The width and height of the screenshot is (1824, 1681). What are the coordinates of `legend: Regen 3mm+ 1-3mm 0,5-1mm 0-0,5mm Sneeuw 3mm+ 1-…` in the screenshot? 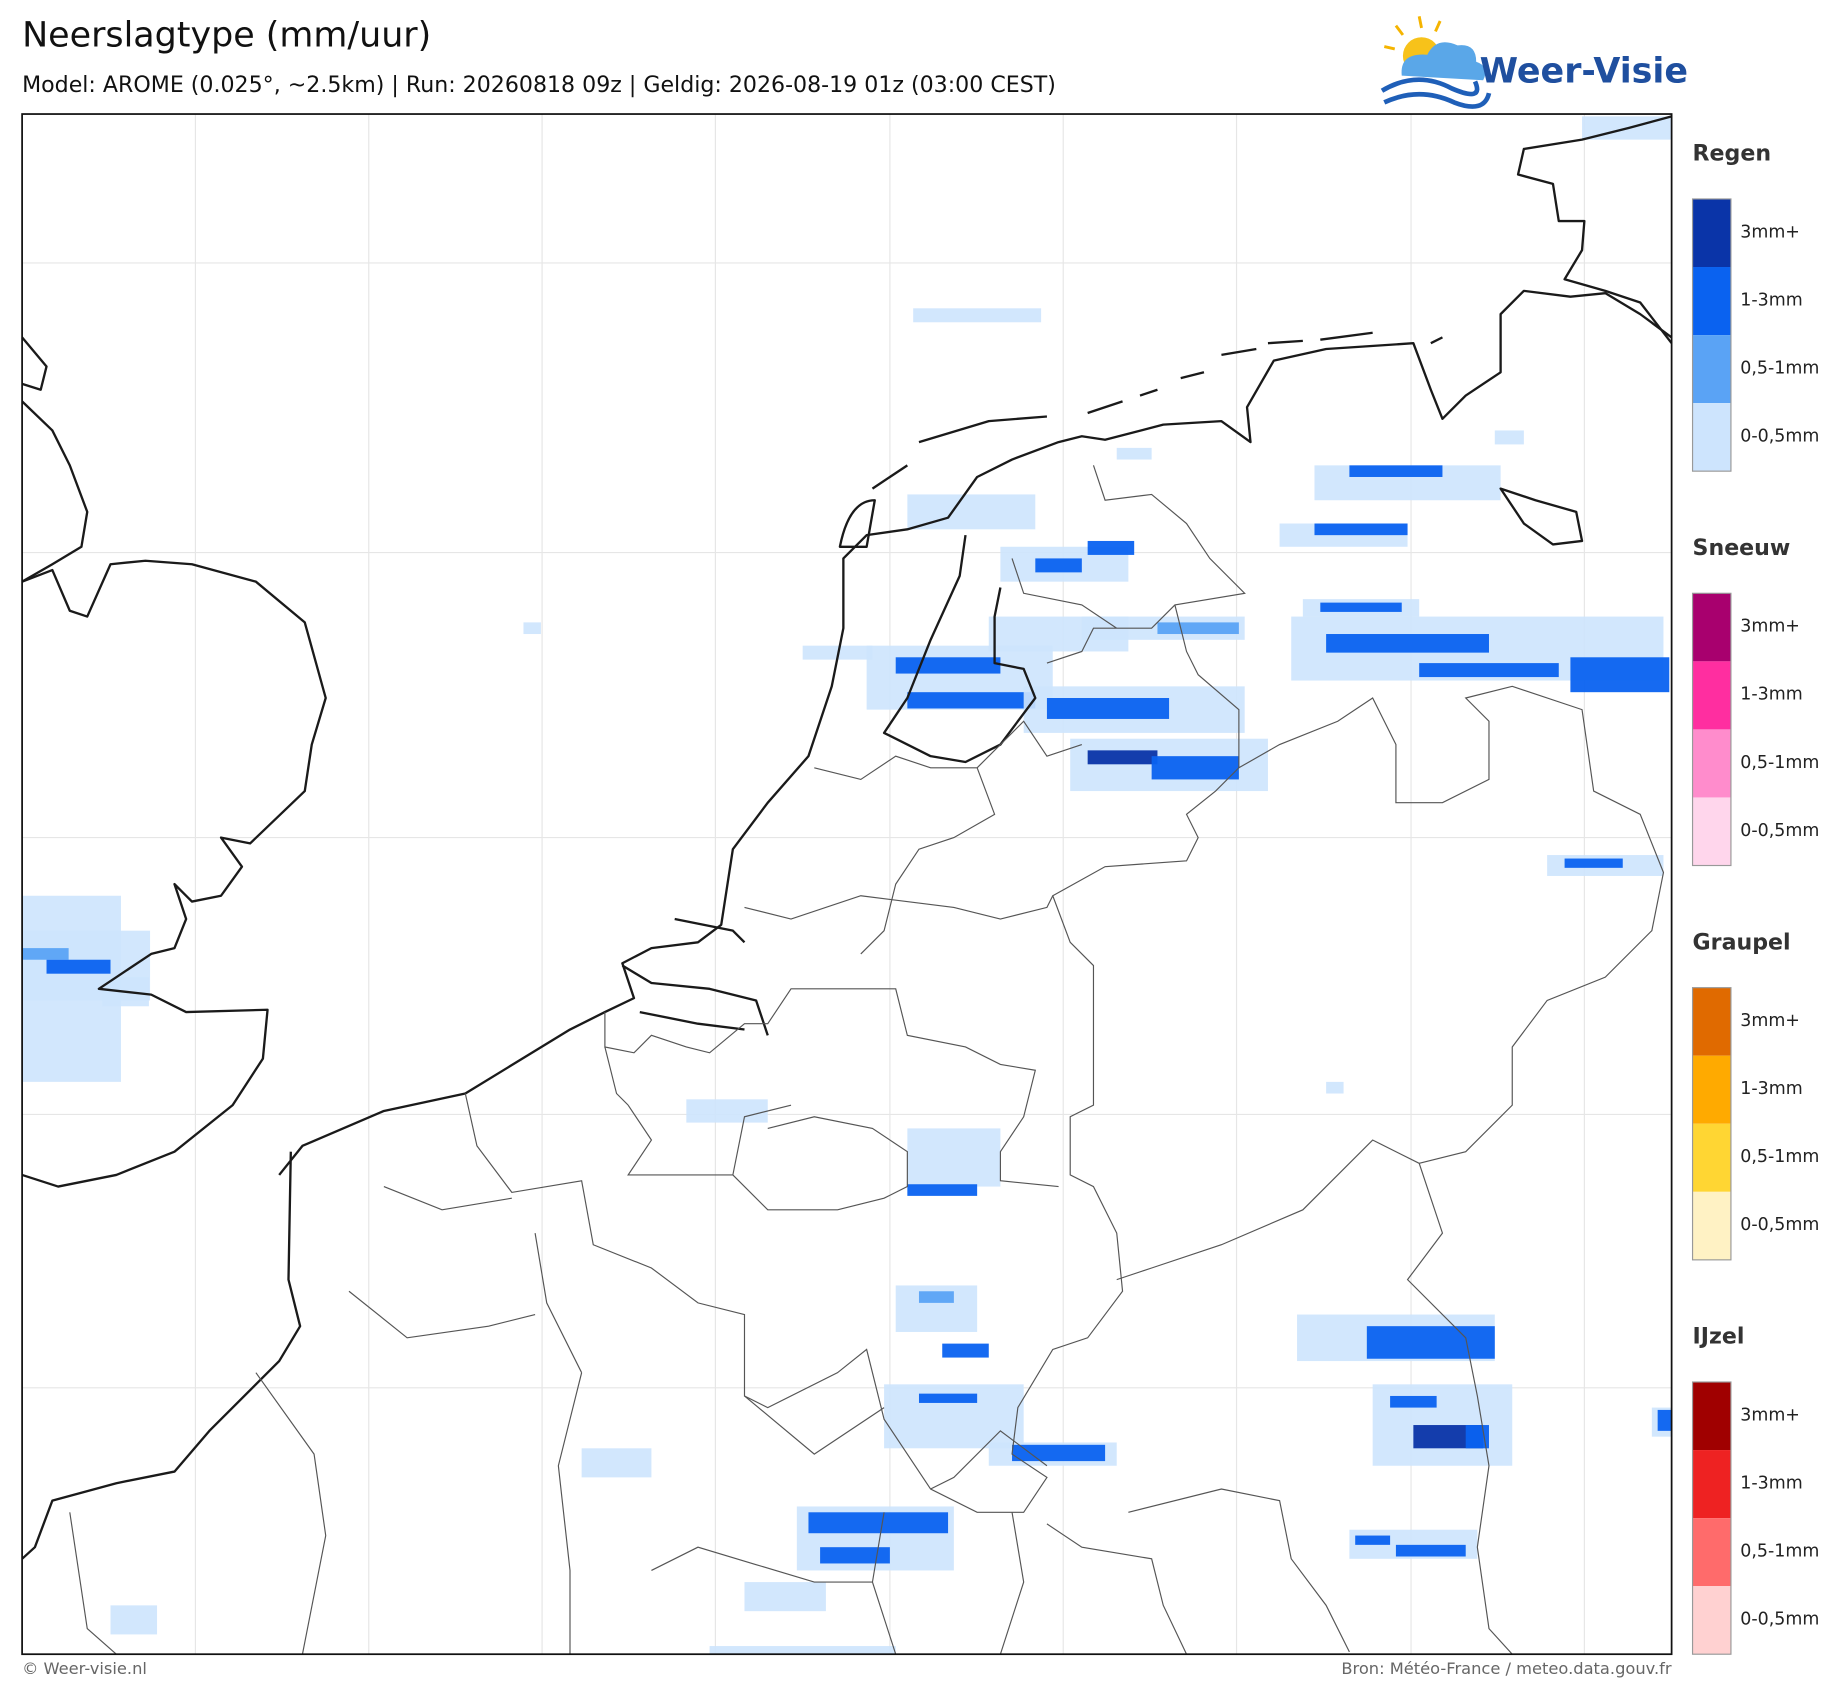 It's located at (1755, 898).